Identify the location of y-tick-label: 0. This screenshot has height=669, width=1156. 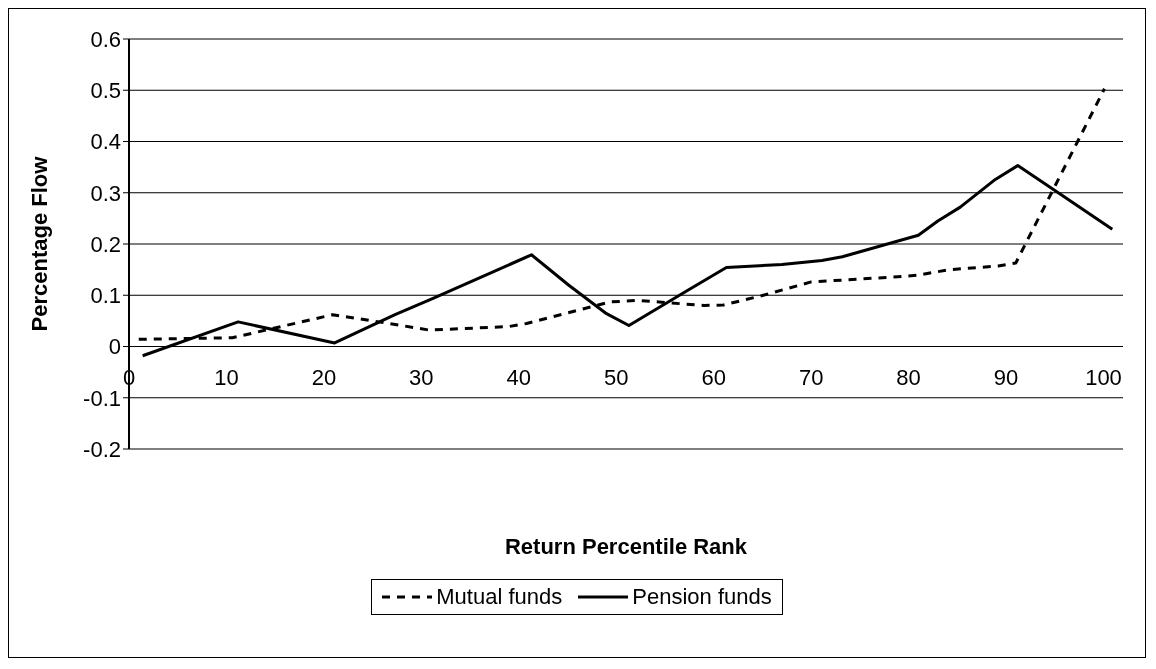
(114, 347).